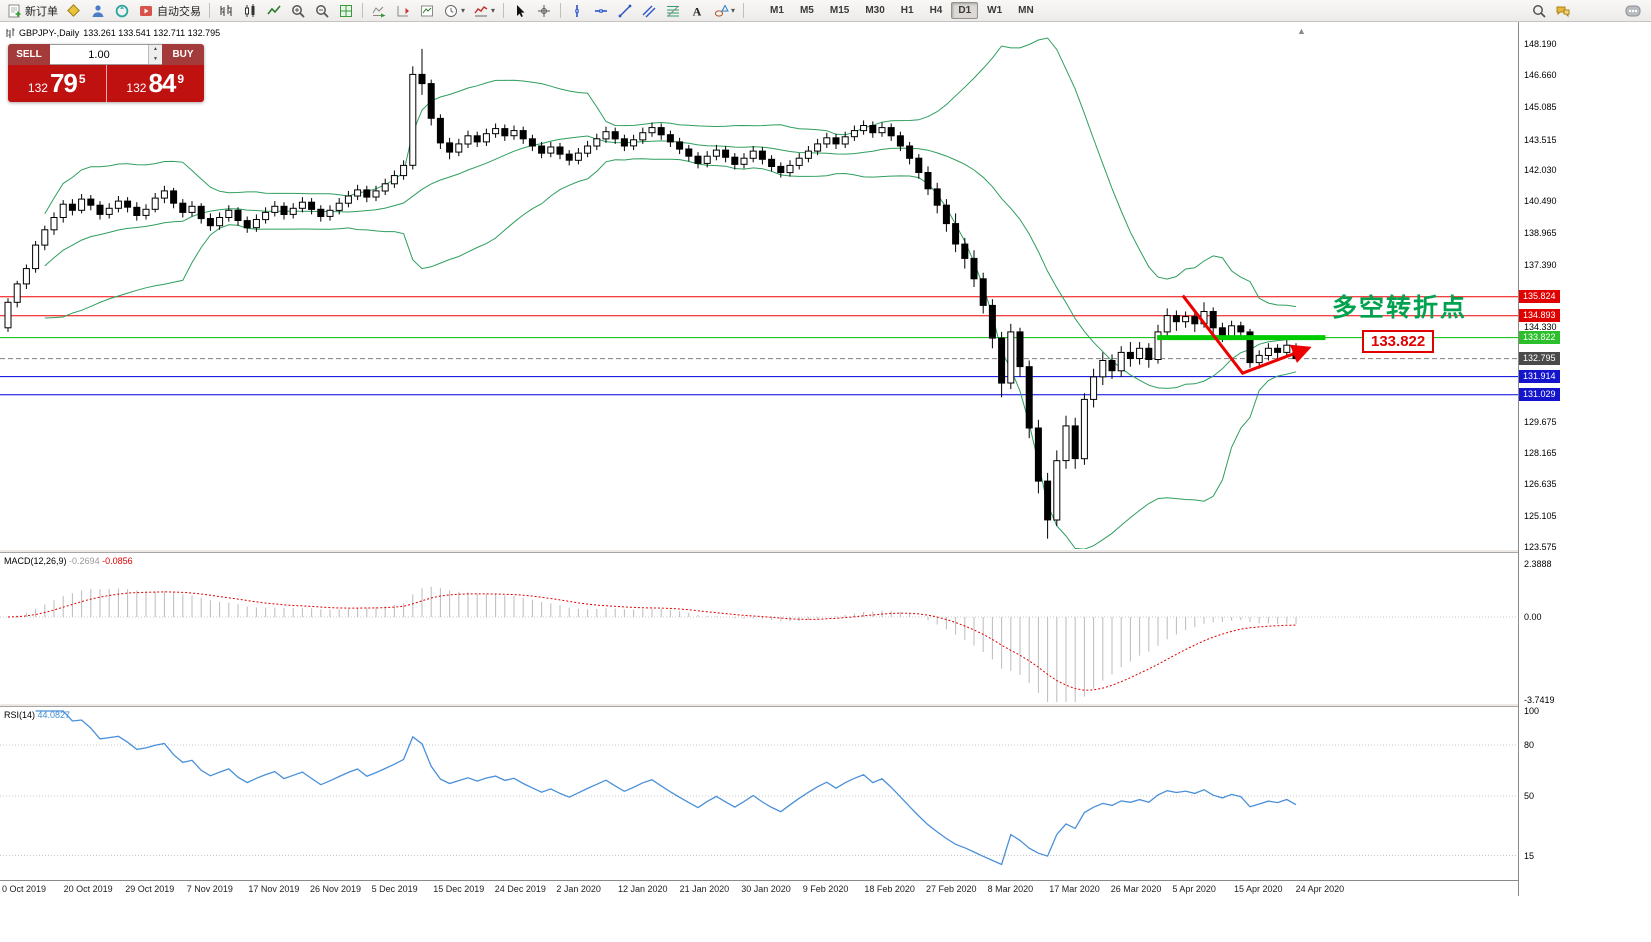 The width and height of the screenshot is (1651, 942). Describe the element at coordinates (250, 11) in the screenshot. I see `candlestick-chart-button` at that location.